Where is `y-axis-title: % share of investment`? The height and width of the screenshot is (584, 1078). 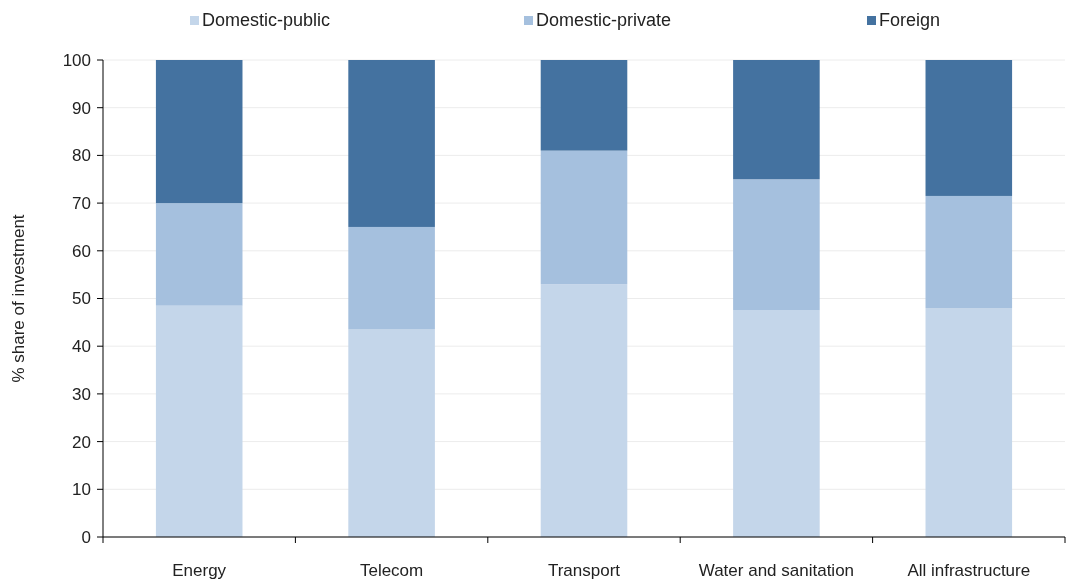
y-axis-title: % share of investment is located at coordinates (18, 298).